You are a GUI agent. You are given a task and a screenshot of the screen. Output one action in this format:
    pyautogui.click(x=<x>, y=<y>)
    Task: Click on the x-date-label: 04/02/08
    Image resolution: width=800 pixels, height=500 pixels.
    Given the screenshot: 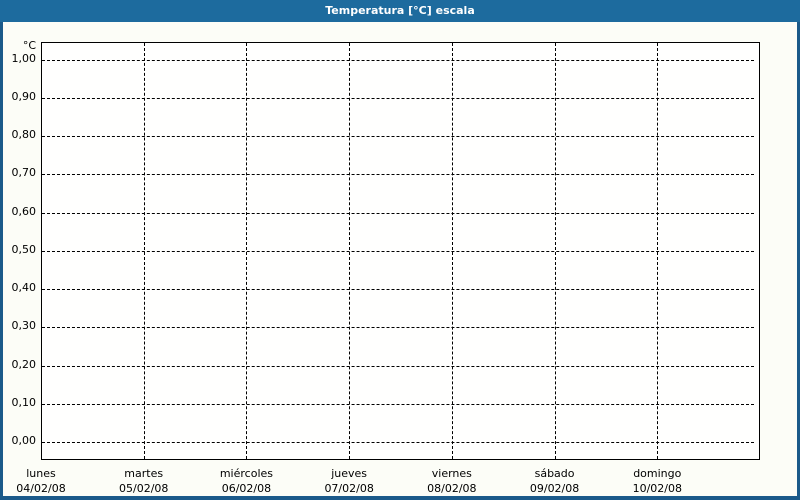 What is the action you would take?
    pyautogui.click(x=41, y=488)
    